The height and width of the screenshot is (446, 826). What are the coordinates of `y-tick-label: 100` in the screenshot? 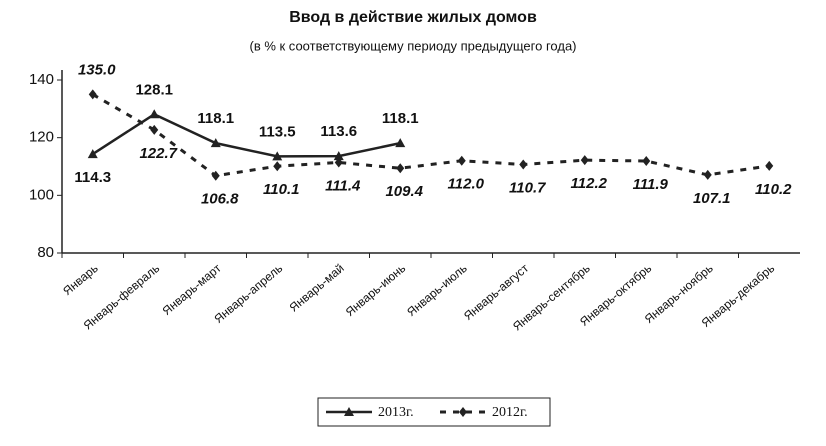 It's located at (41, 194).